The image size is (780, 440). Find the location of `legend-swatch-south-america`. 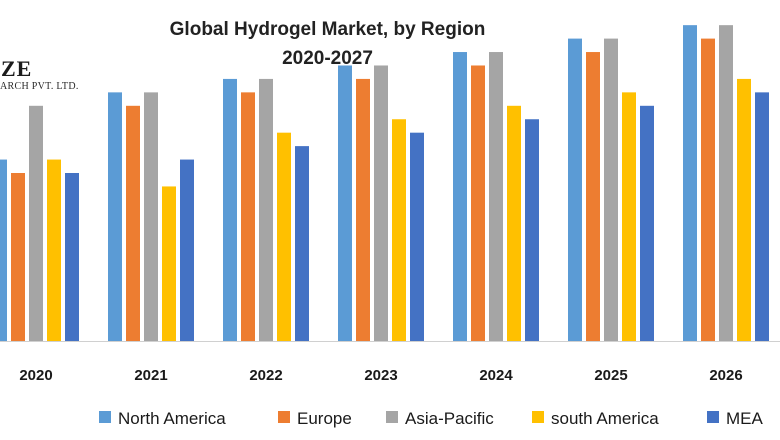

legend-swatch-south-america is located at coordinates (538, 417).